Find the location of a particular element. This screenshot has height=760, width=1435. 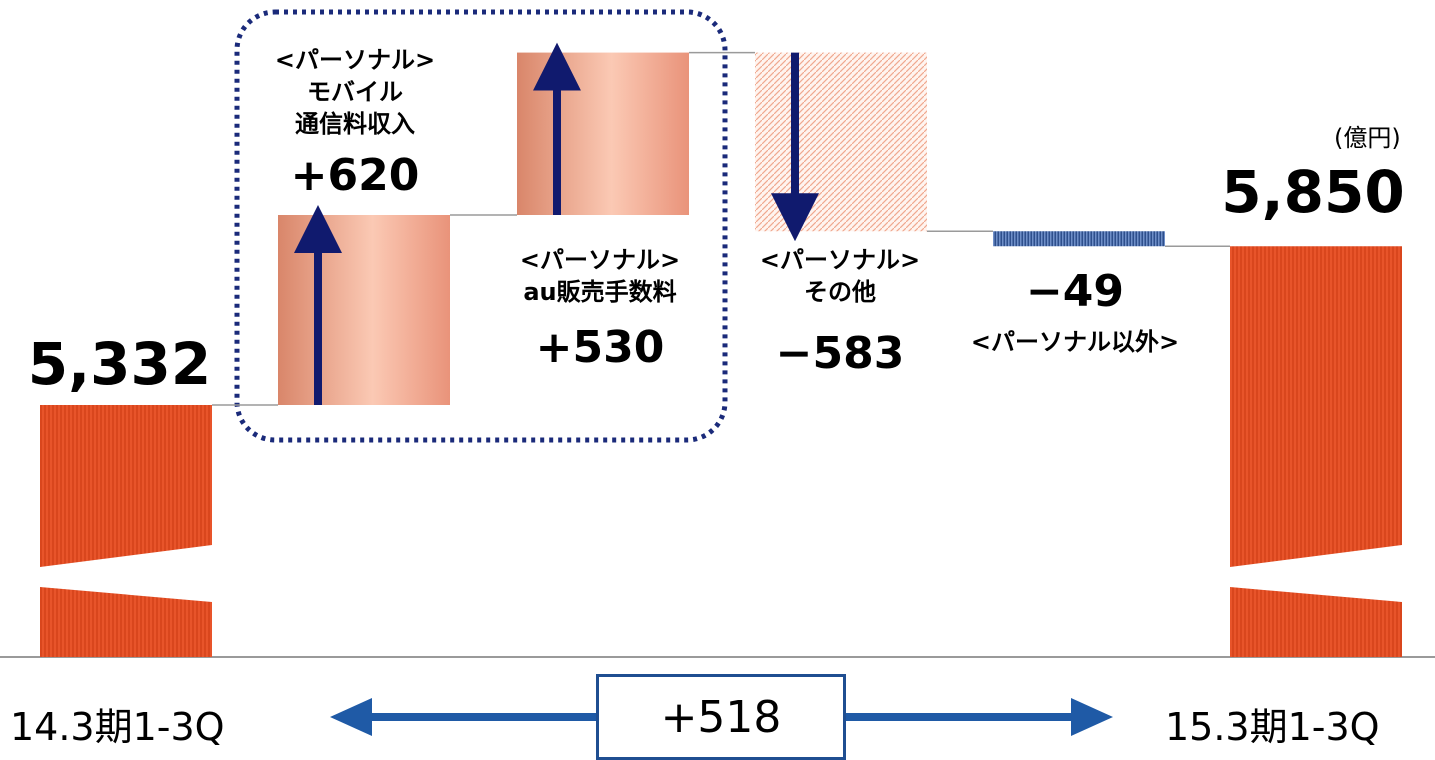

step-3-bar is located at coordinates (841, 142).